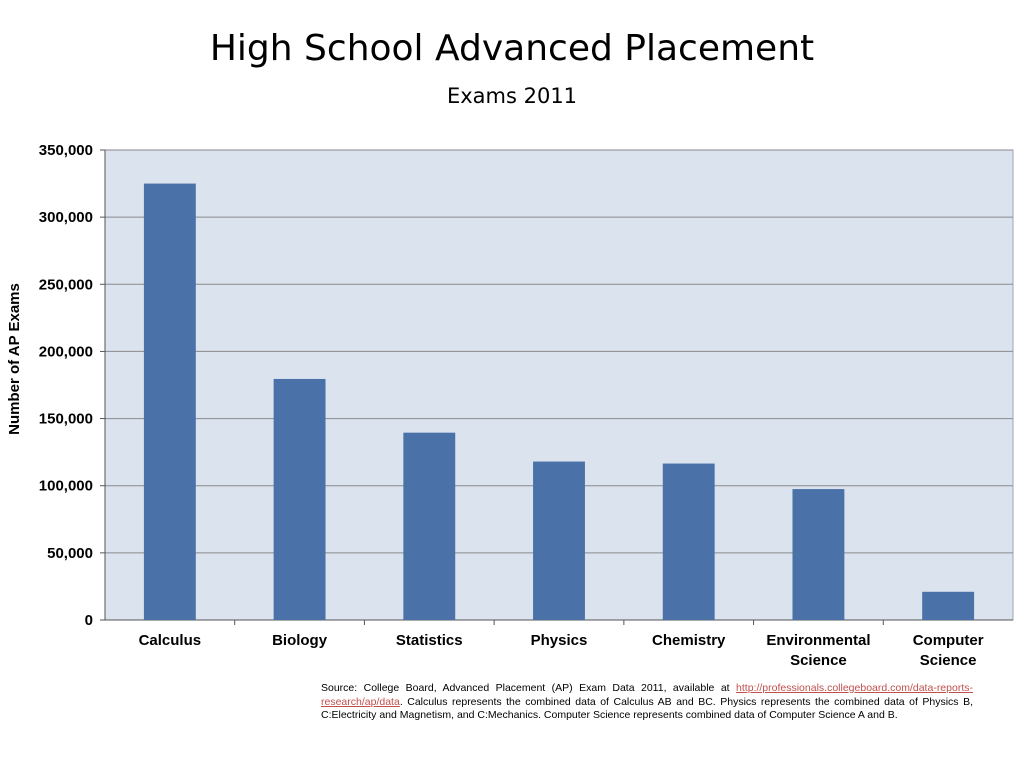 The height and width of the screenshot is (768, 1024). What do you see at coordinates (66, 351) in the screenshot?
I see `y-tick-label: 200,000` at bounding box center [66, 351].